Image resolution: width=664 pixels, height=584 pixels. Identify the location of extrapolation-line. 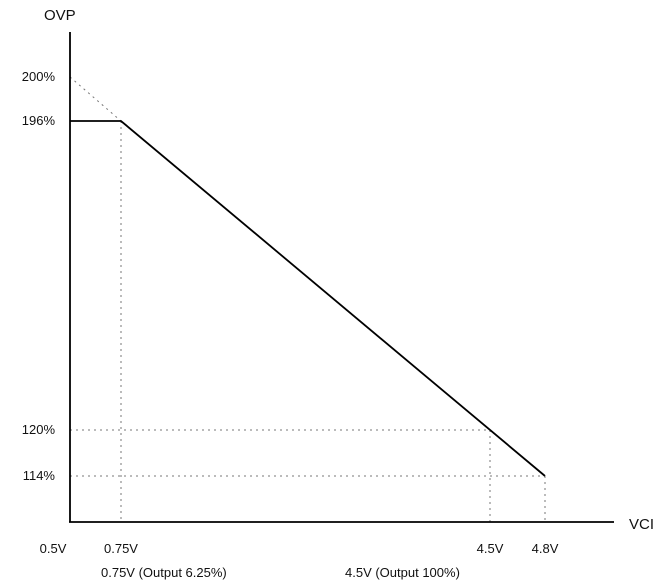
(95, 99).